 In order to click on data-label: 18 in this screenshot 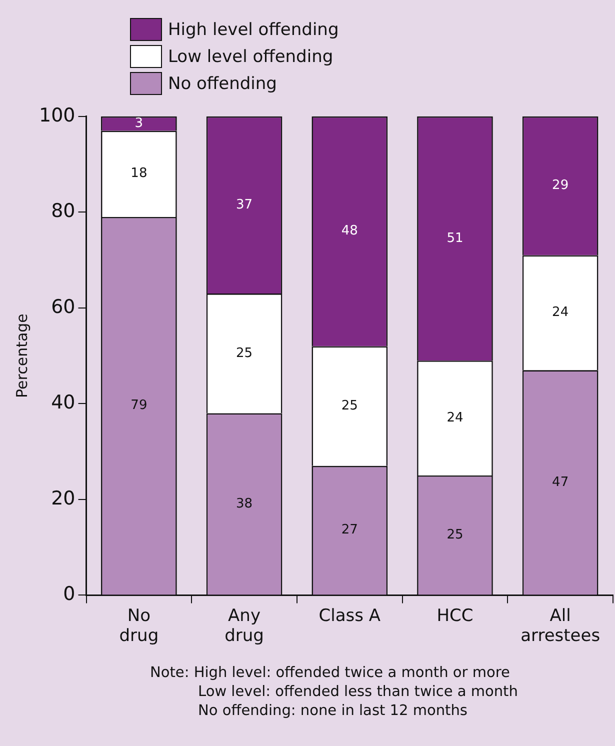, I will do `click(139, 174)`.